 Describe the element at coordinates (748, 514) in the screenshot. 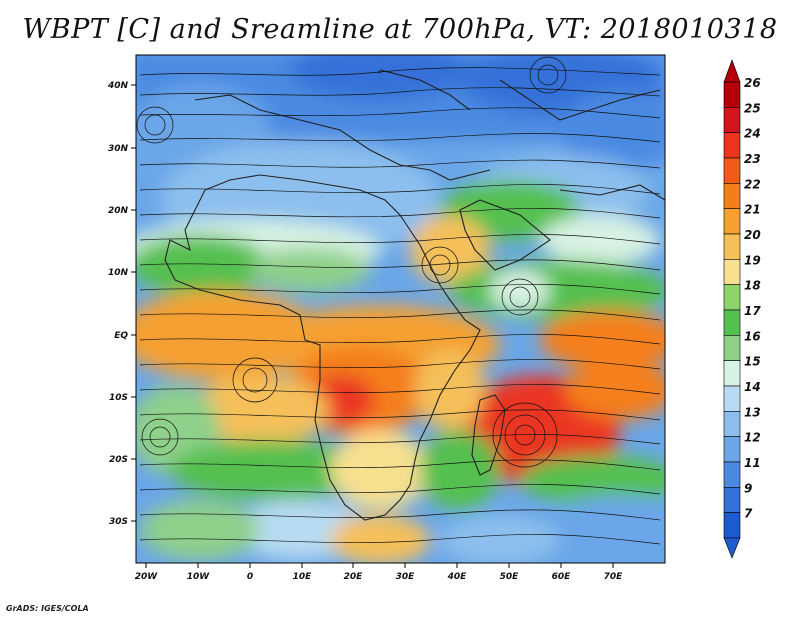

I see `colorbar-label: 7` at that location.